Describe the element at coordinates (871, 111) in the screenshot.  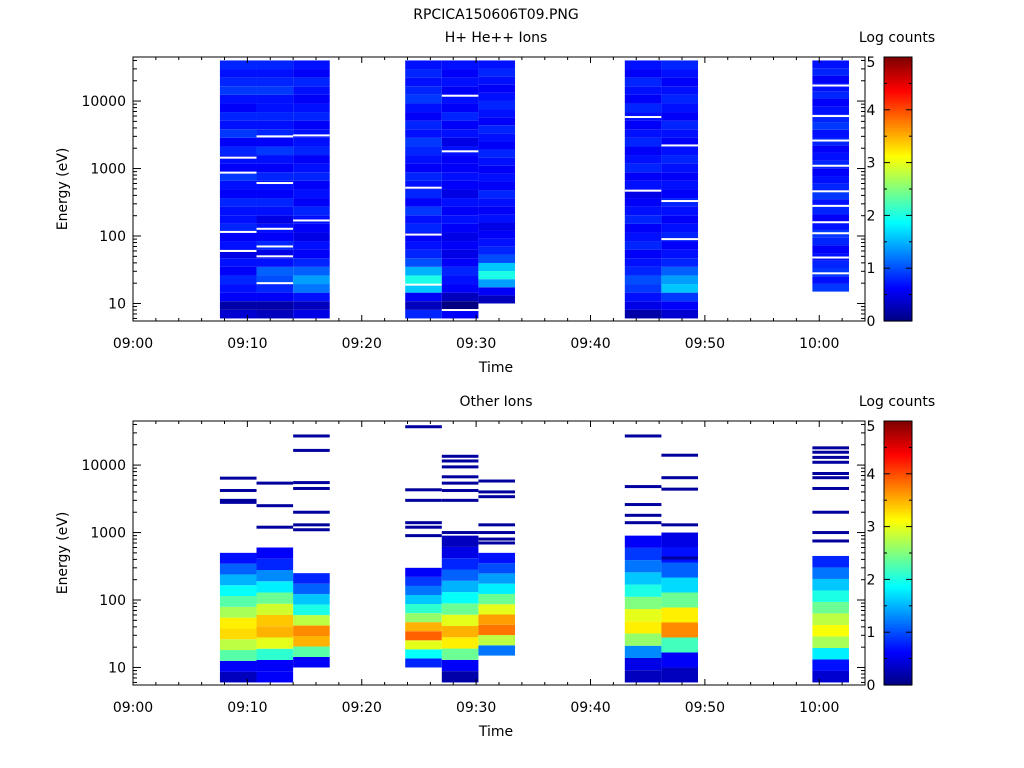
I see `colorbar-tick-label: 4` at that location.